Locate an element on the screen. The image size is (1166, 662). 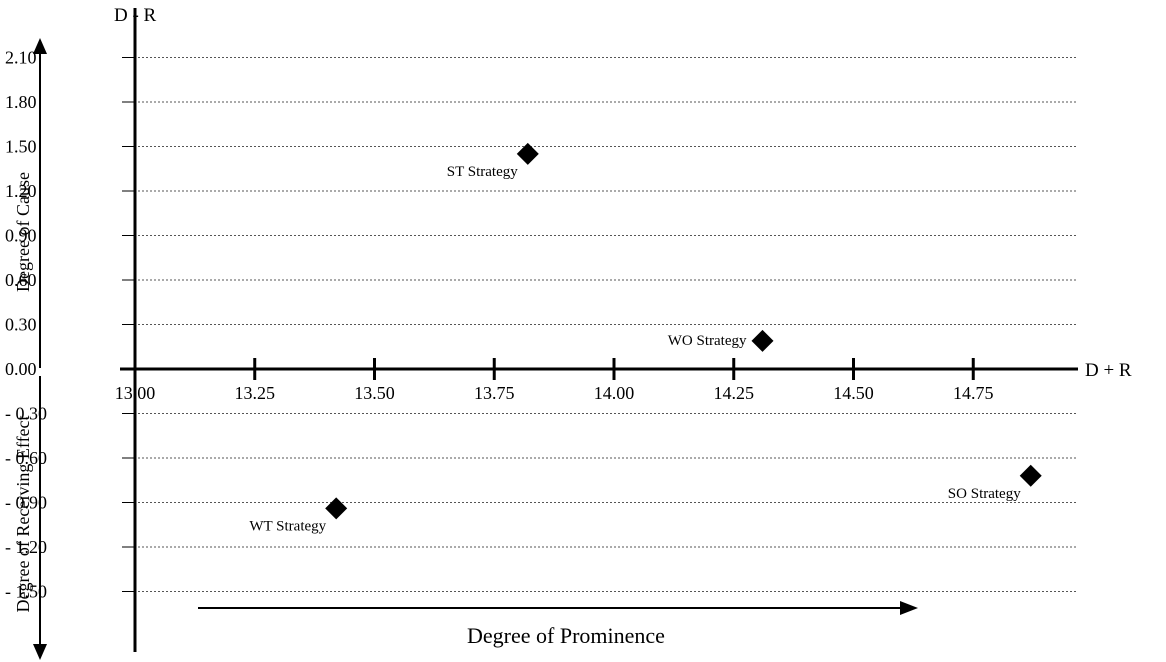
y-tick-label: 0.60 is located at coordinates (21, 280).